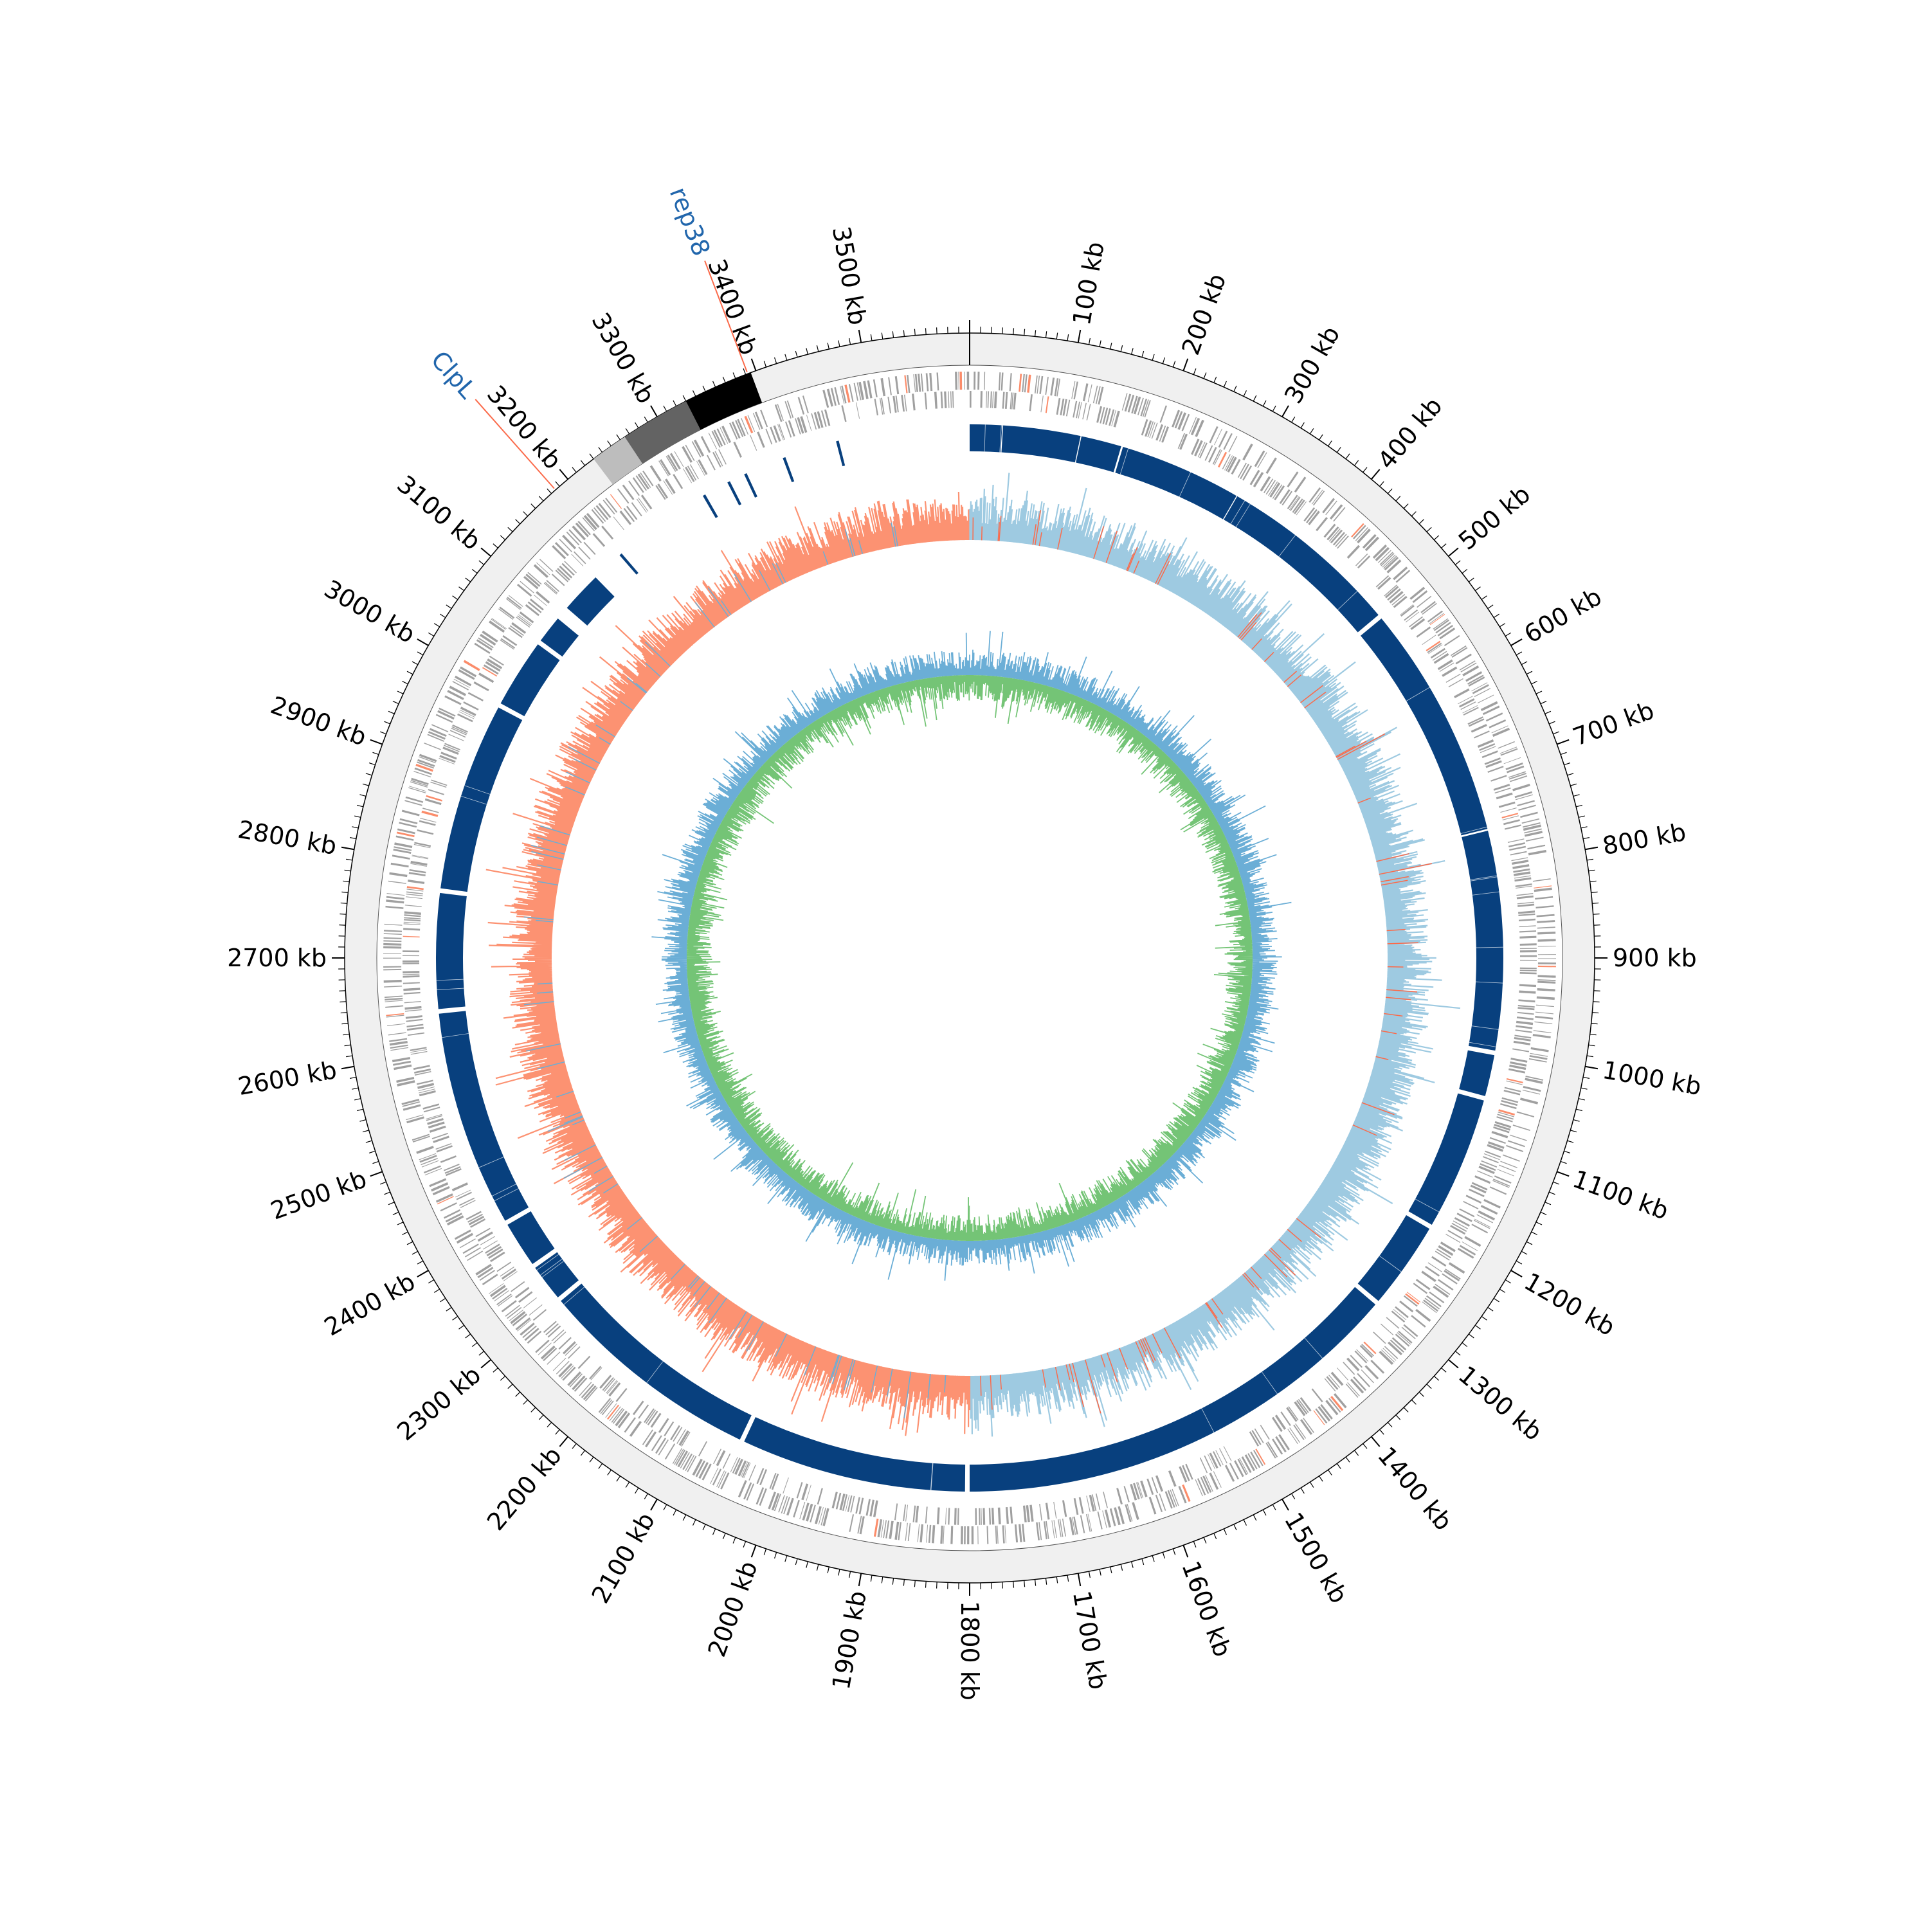 Image resolution: width=1929 pixels, height=1932 pixels. What do you see at coordinates (1500, 1403) in the screenshot?
I see `tick-label: 1300 kb` at bounding box center [1500, 1403].